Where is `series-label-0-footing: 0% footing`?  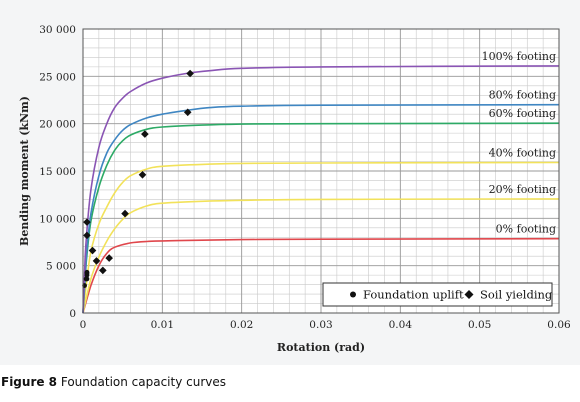 series-label-0-footing: 0% footing is located at coordinates (526, 229).